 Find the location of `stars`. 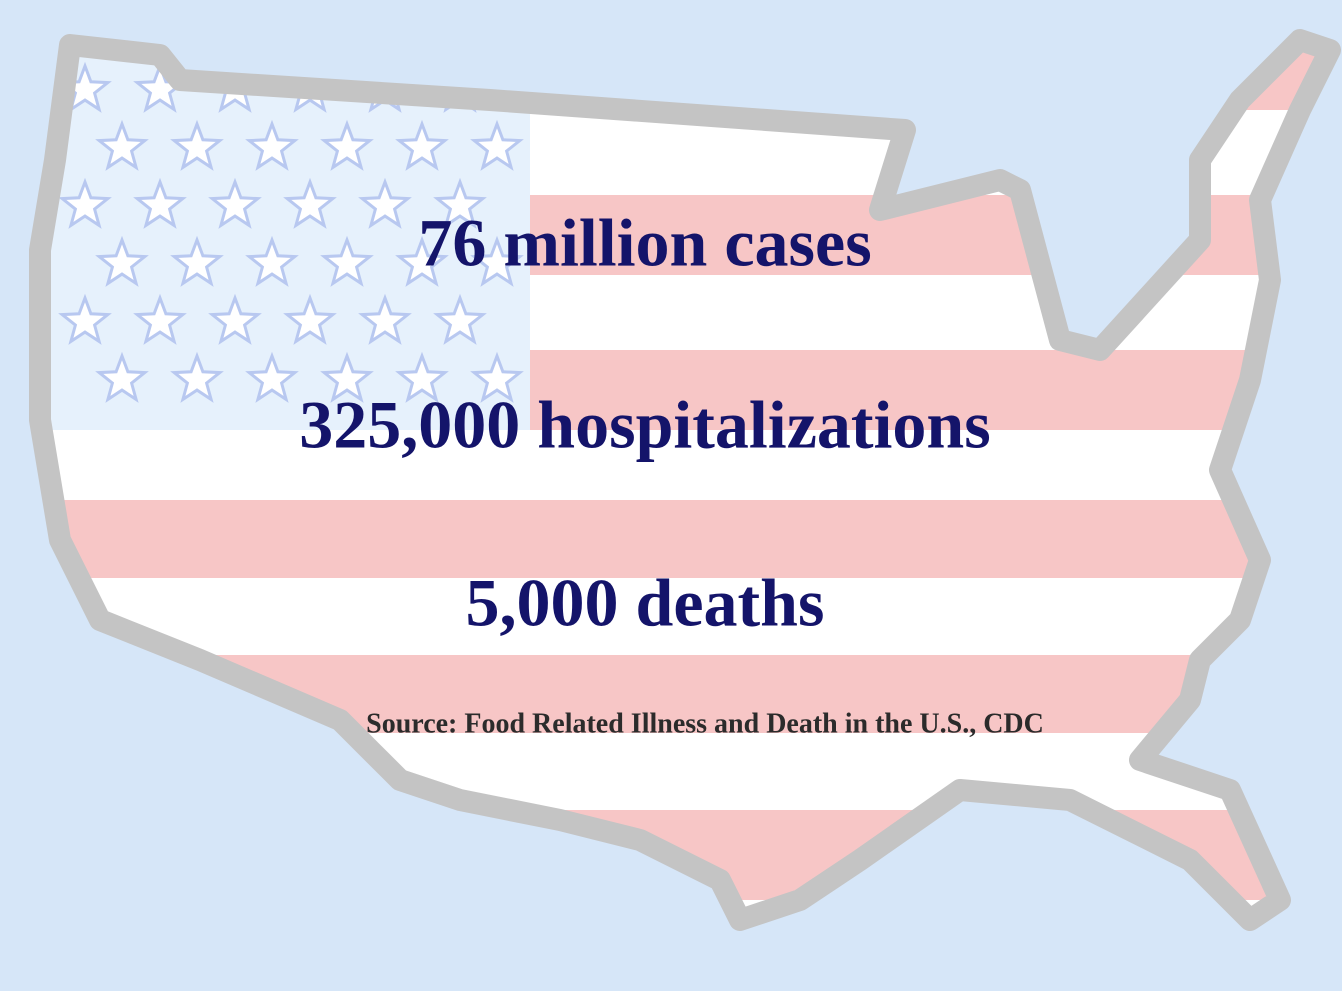

stars is located at coordinates (291, 232).